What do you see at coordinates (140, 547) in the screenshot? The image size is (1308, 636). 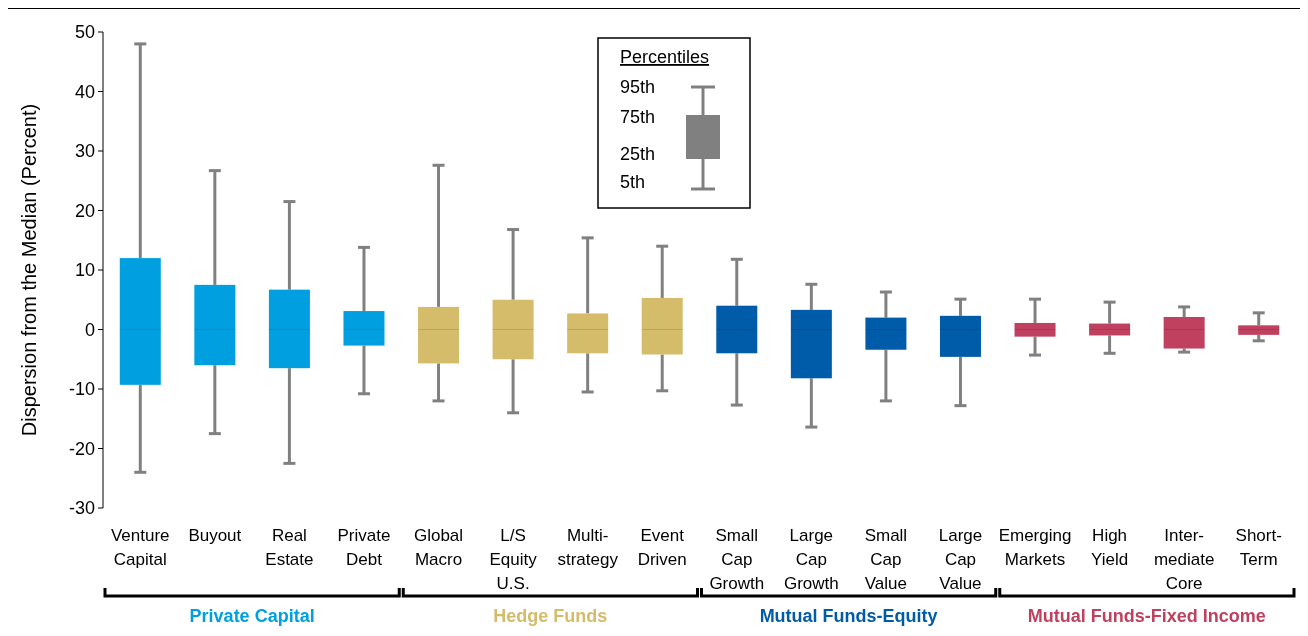 I see `x-tick-label: Venture Capital` at bounding box center [140, 547].